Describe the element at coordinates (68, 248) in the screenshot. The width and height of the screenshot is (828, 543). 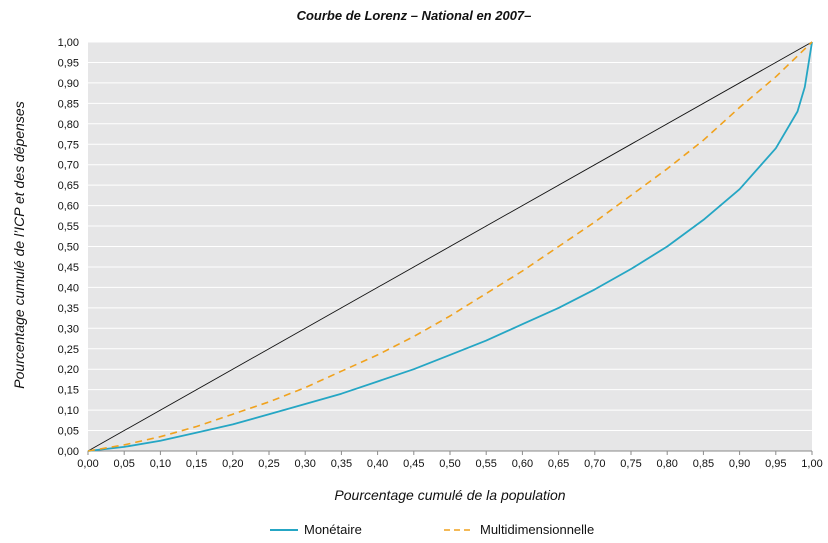
I see `y-tick-label: 0,50` at that location.